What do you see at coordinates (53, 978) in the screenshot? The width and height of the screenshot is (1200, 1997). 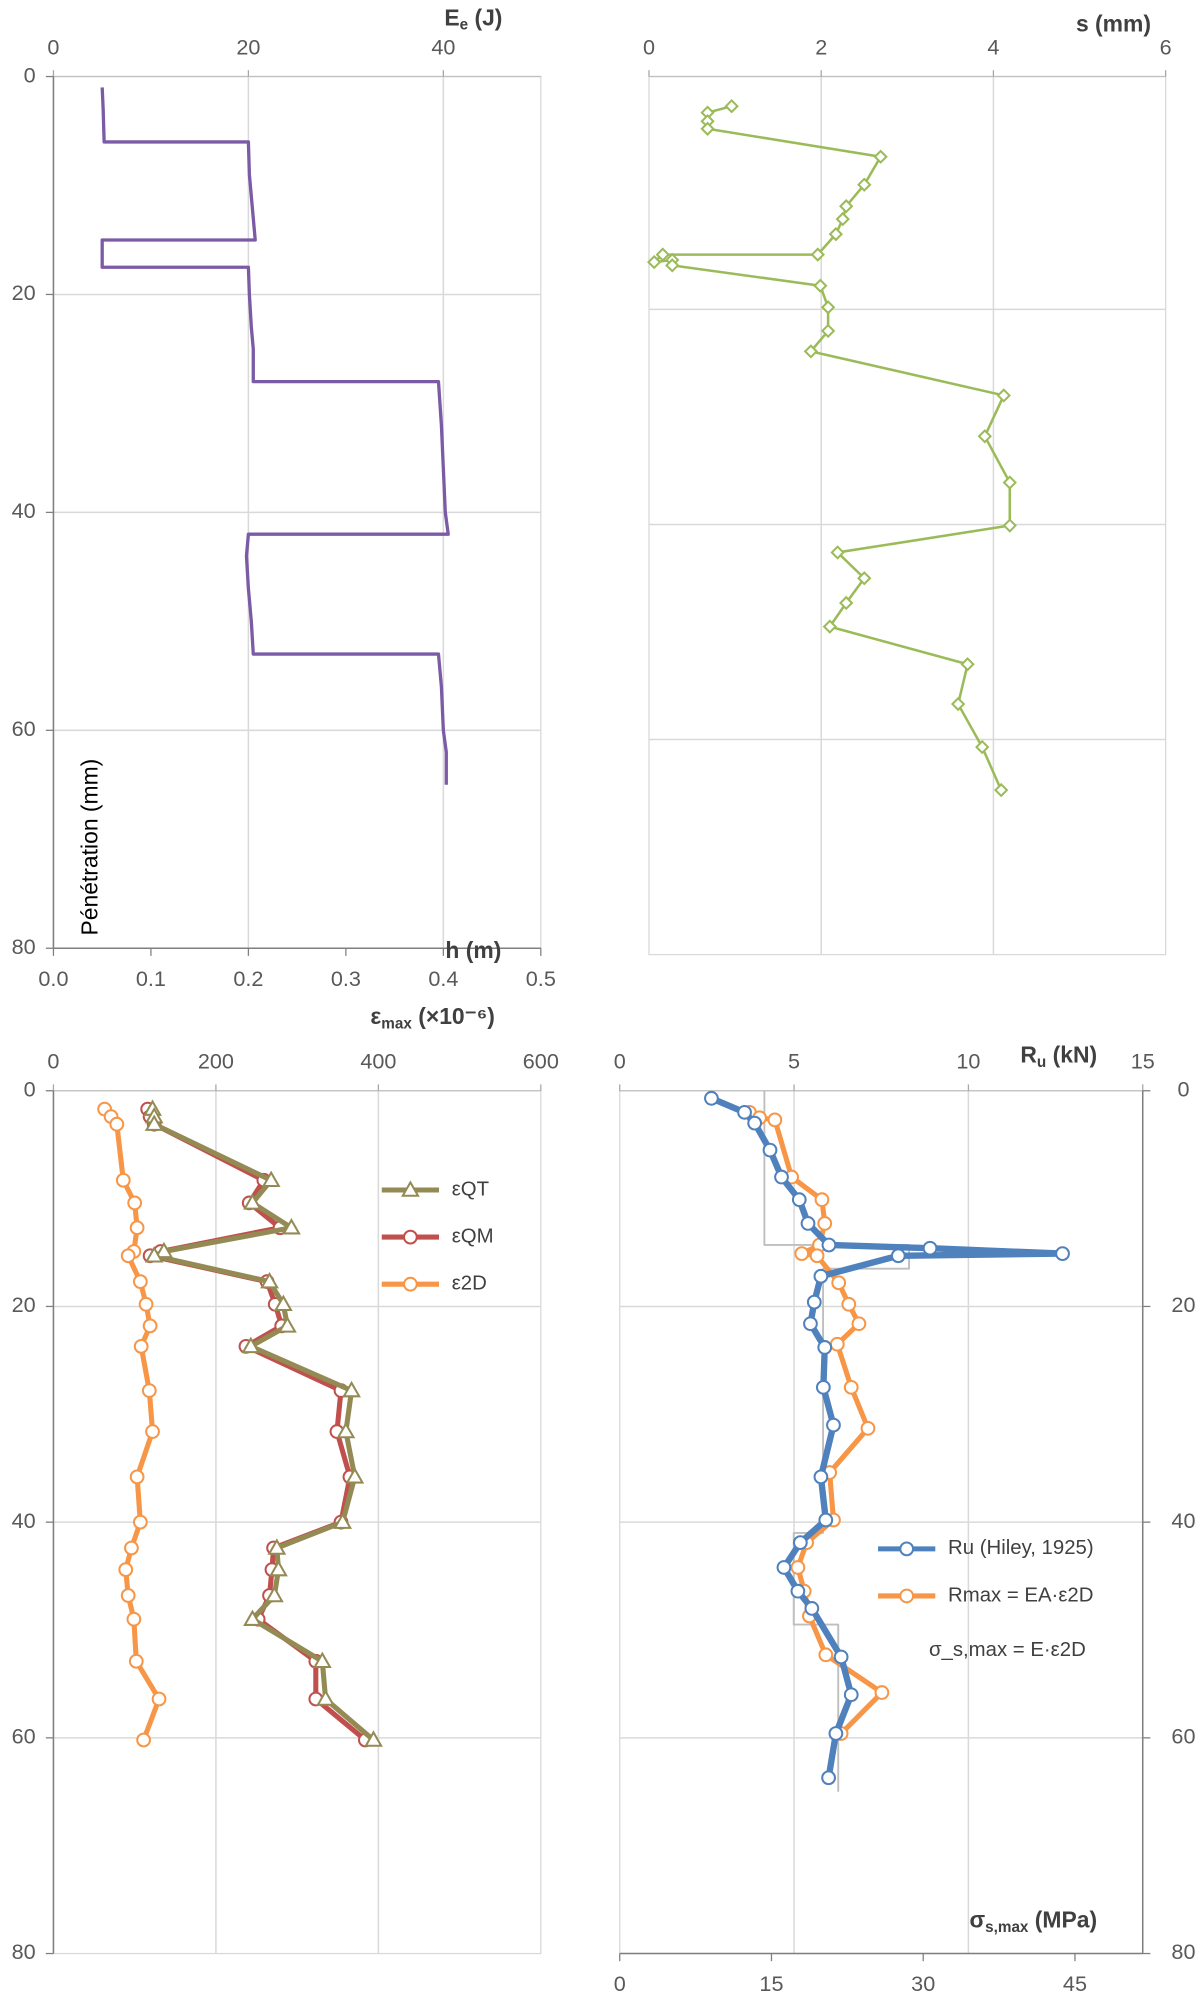 I see `x2-tick-label: 0.0` at bounding box center [53, 978].